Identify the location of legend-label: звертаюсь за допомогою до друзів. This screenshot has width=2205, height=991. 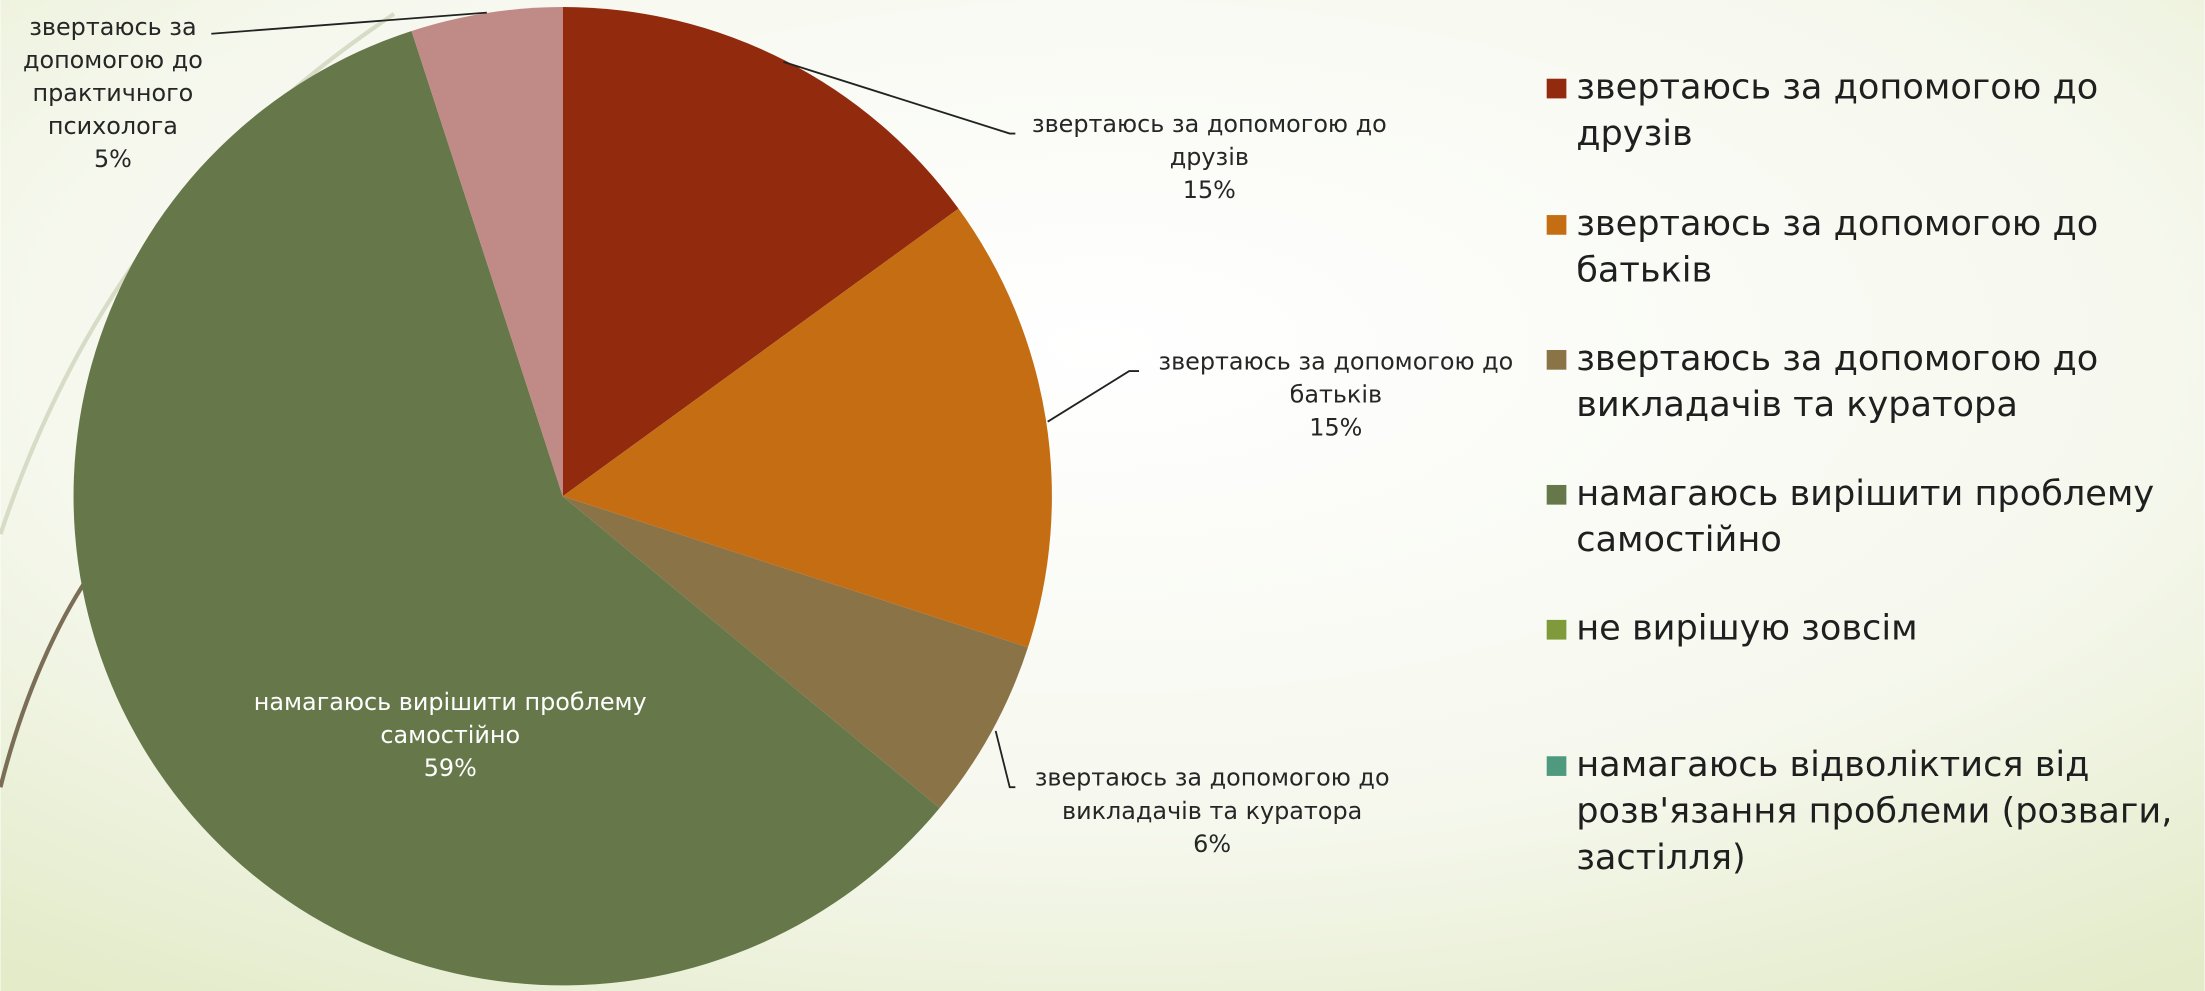
(1837, 110).